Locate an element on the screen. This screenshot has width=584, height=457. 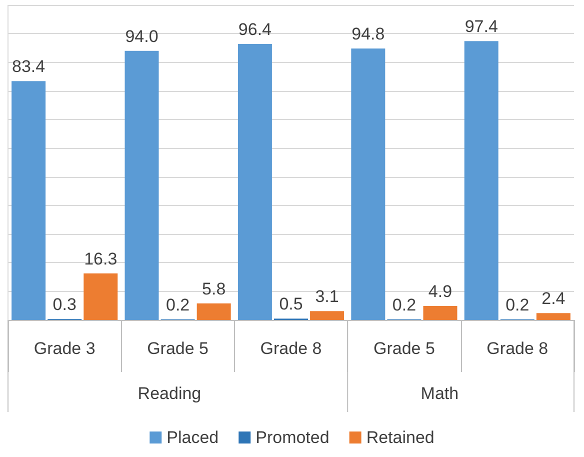
data-label: 3.1 is located at coordinates (327, 296).